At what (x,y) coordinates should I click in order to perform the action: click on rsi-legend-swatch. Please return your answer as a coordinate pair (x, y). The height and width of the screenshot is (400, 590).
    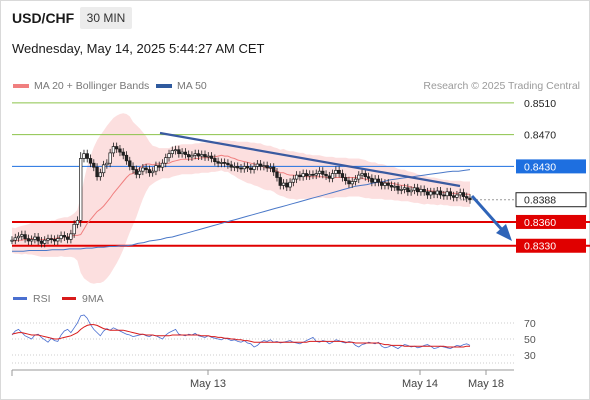
    Looking at the image, I should click on (20, 298).